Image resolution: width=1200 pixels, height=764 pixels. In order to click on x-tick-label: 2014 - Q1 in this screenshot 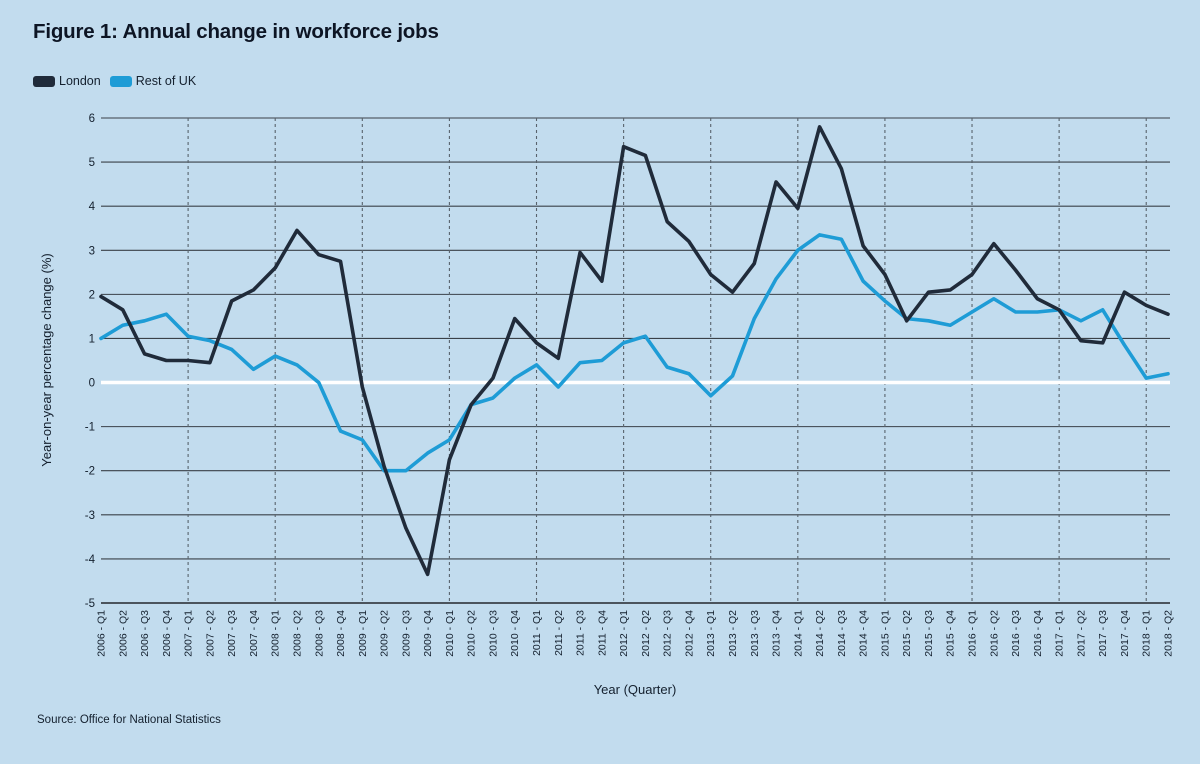, I will do `click(798, 633)`.